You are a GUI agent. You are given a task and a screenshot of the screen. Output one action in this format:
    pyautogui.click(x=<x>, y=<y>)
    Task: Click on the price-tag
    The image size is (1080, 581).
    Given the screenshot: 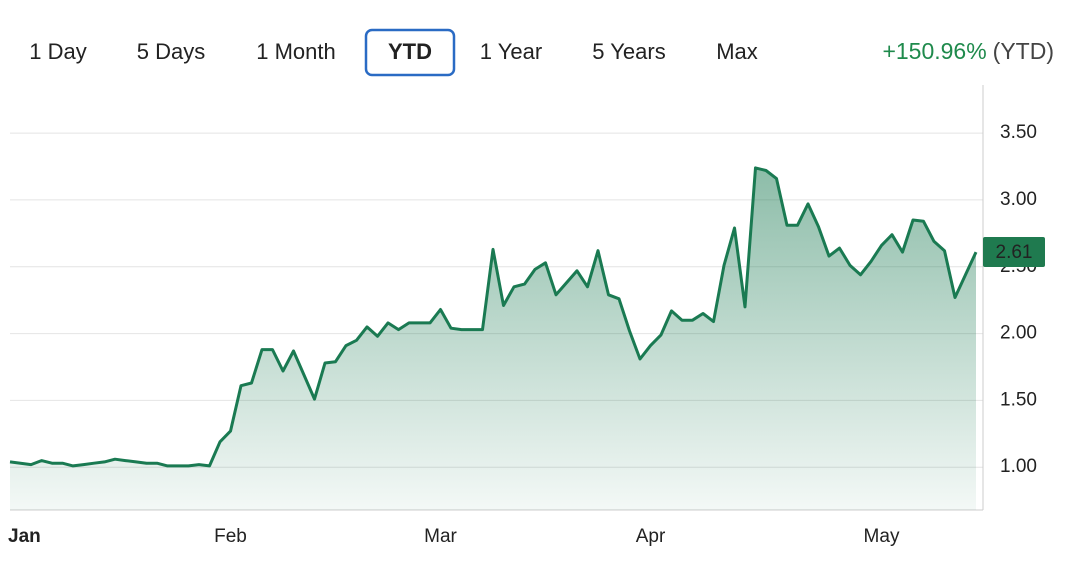 What is the action you would take?
    pyautogui.click(x=1014, y=252)
    